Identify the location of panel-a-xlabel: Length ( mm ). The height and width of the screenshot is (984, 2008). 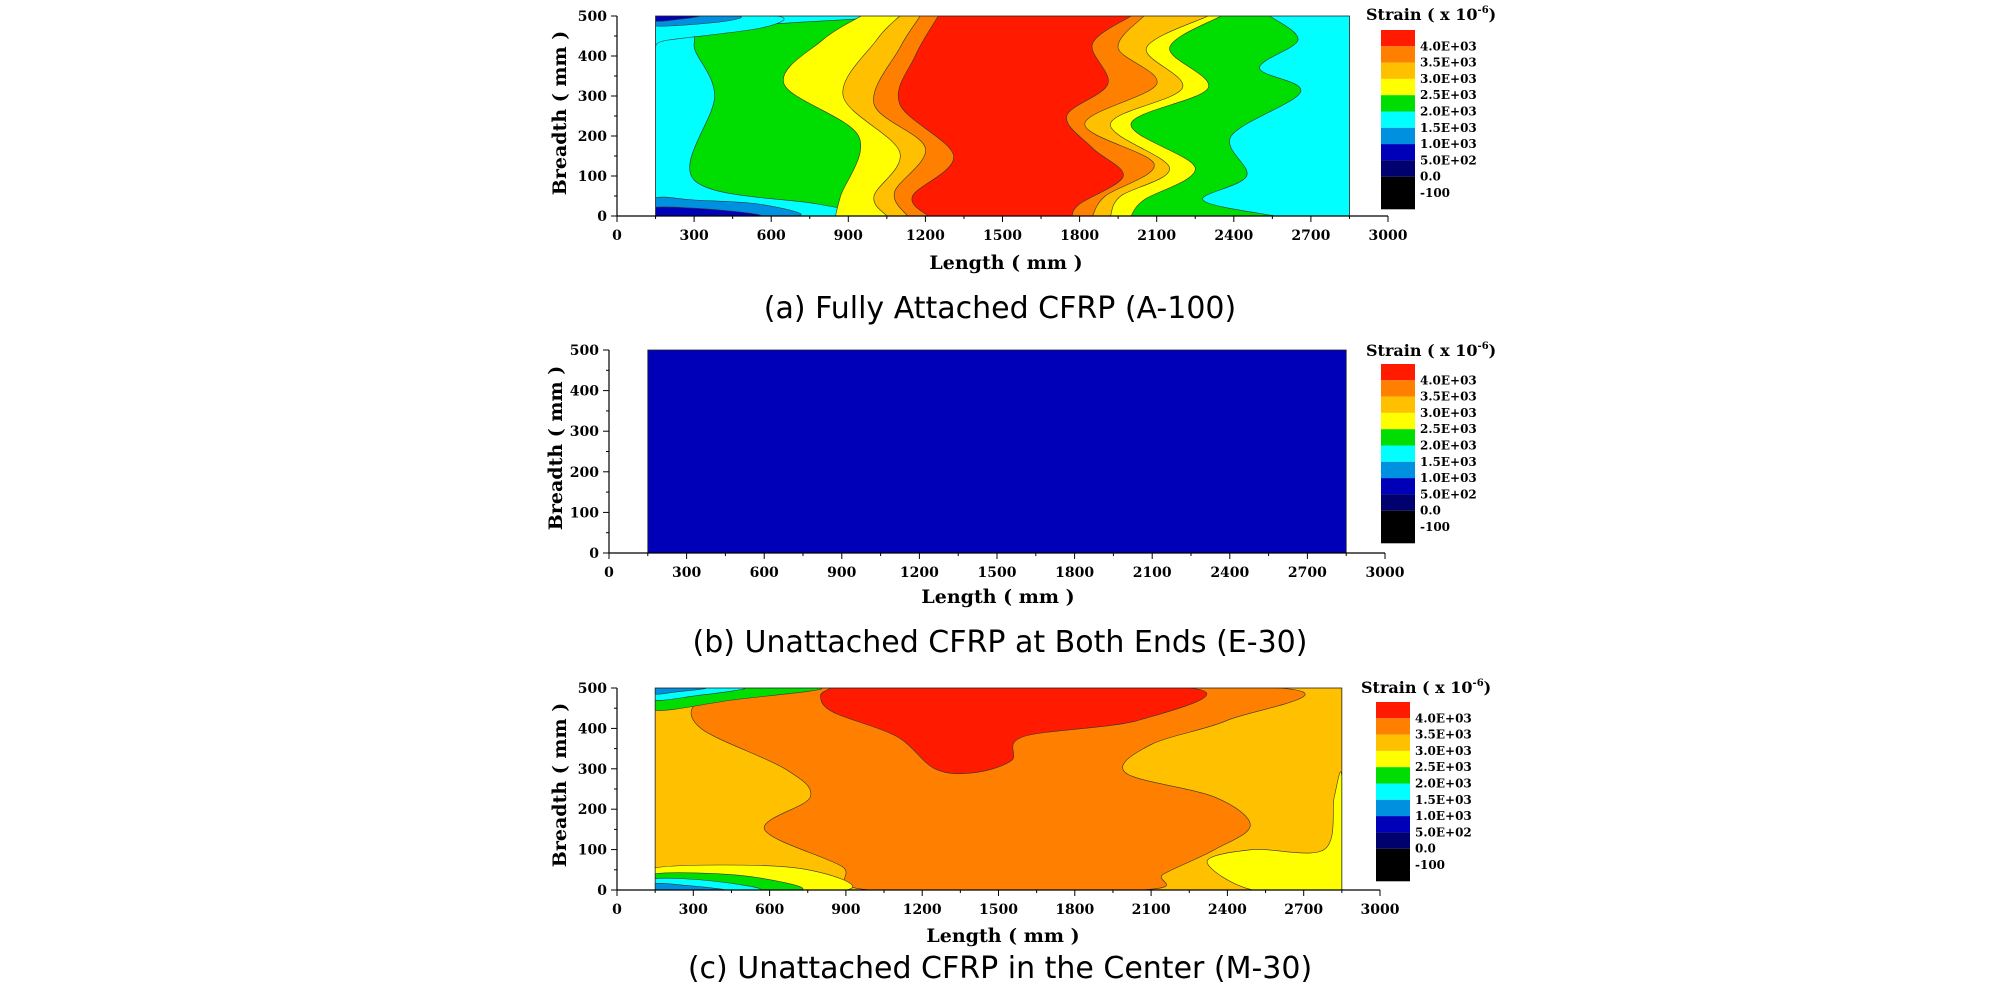
(1005, 263).